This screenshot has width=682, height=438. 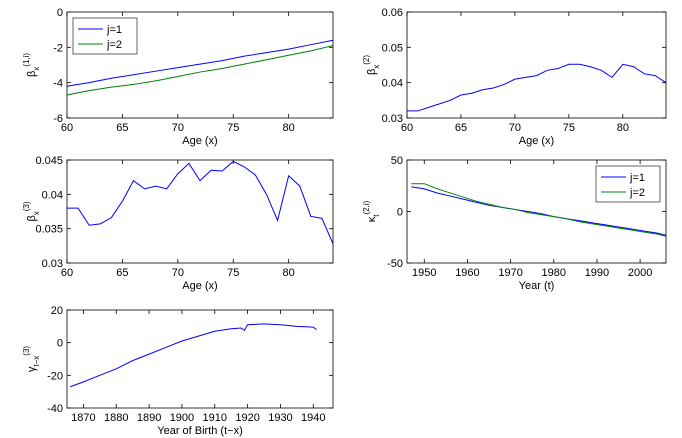 I want to click on y-axis-label: βx(2), so click(x=371, y=65).